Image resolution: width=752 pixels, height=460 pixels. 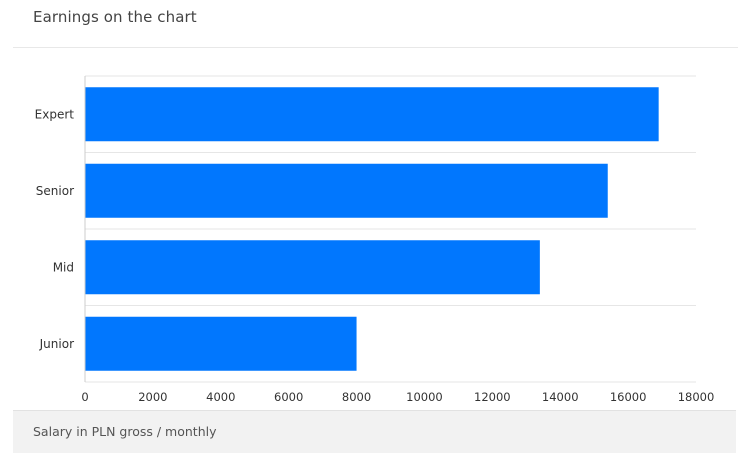 What do you see at coordinates (220, 397) in the screenshot?
I see `x-tick-label: 4000` at bounding box center [220, 397].